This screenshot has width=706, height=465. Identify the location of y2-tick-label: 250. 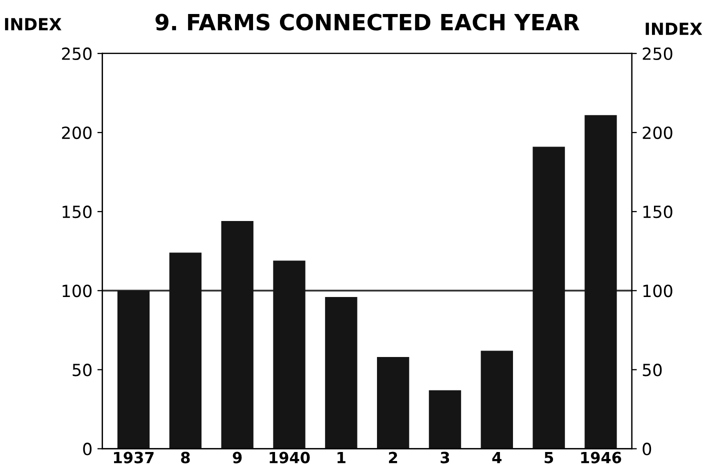
(657, 53).